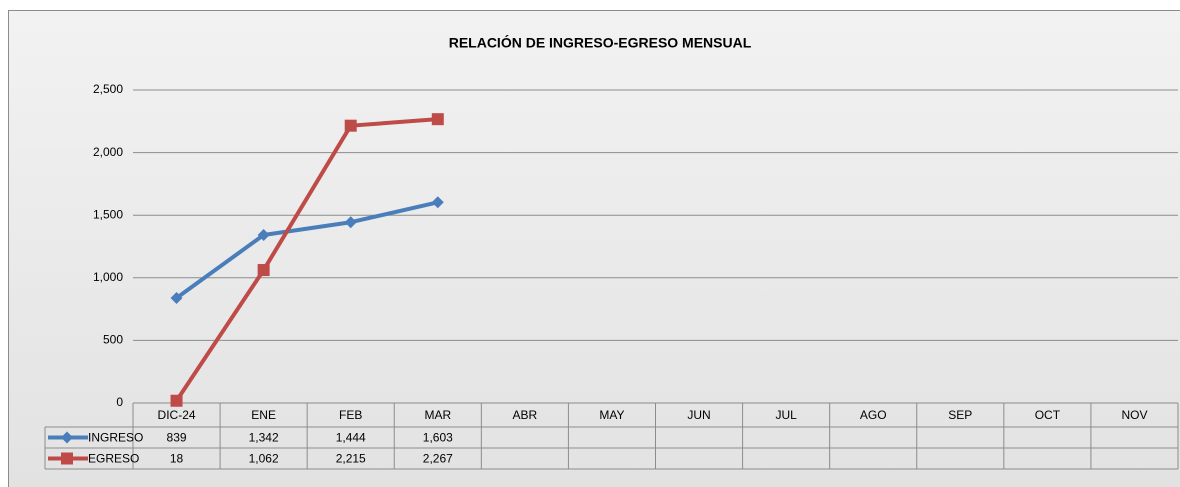 This screenshot has height=487, width=1180. Describe the element at coordinates (525, 415) in the screenshot. I see `x-tick-label: ABR` at that location.